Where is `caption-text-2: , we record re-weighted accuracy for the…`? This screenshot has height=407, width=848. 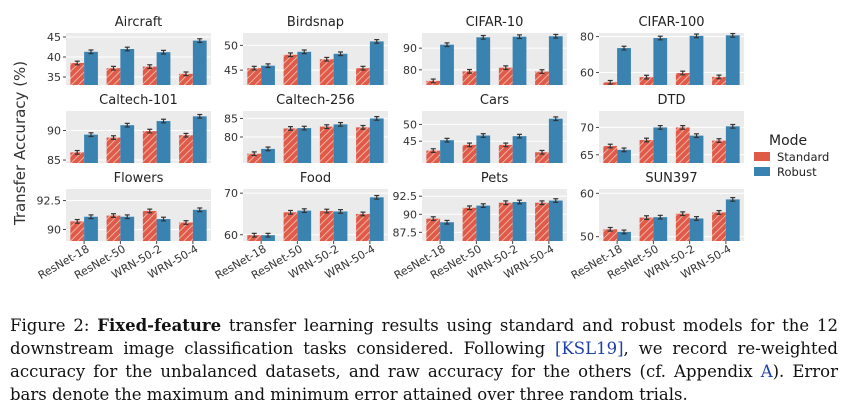 caption-text-2: , we record re-weighted accuracy for the… is located at coordinates (424, 360).